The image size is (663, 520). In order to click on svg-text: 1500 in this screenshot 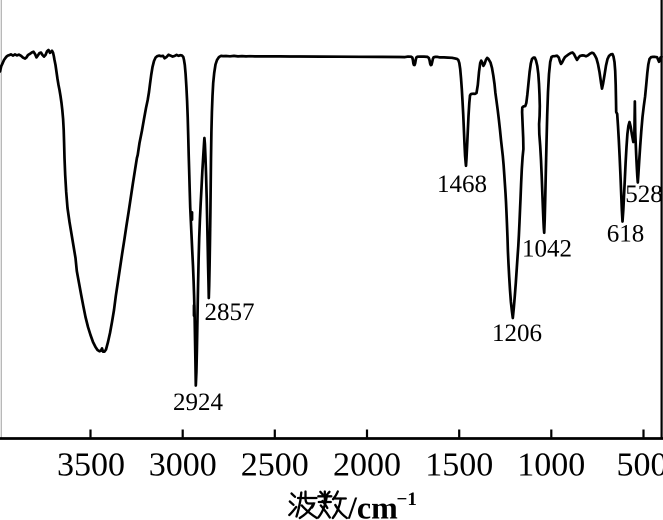, I will do `click(459, 465)`.